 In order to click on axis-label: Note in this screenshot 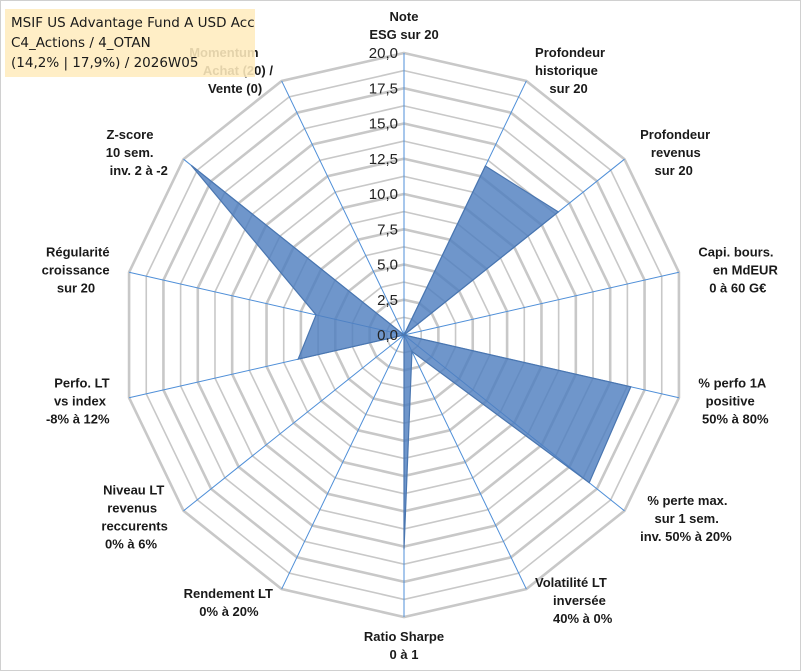, I will do `click(404, 16)`.